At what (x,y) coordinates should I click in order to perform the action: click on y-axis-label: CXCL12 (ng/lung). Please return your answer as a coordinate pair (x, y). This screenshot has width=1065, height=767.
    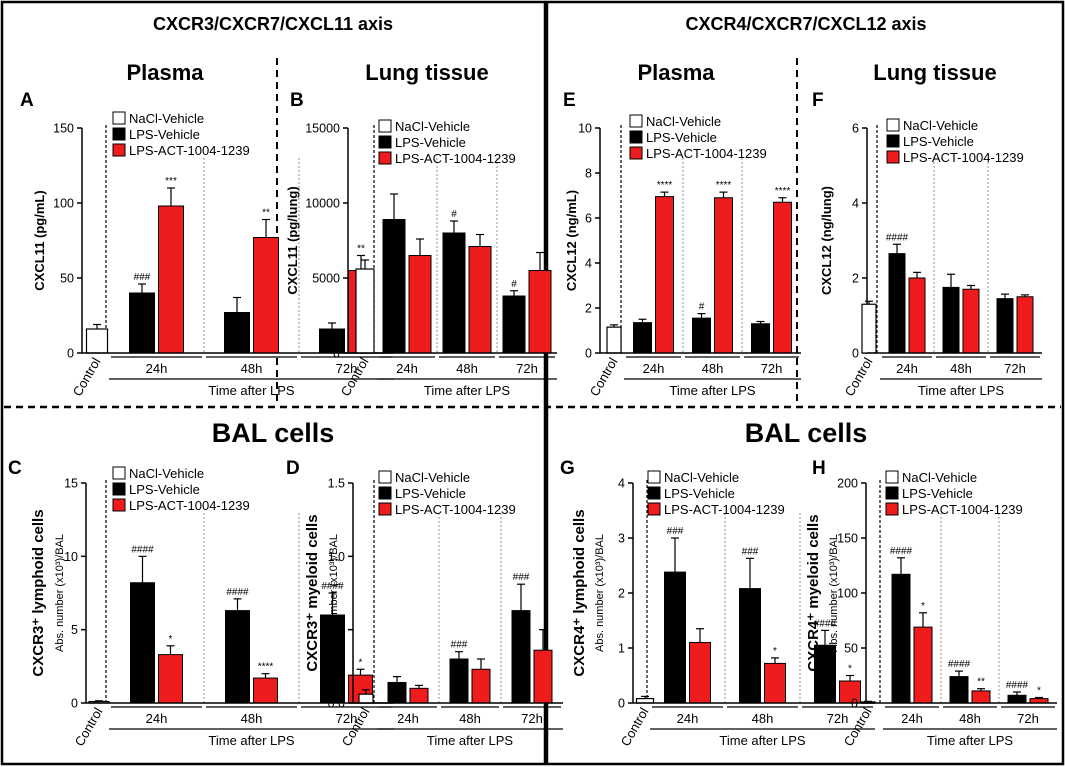
    Looking at the image, I should click on (826, 240).